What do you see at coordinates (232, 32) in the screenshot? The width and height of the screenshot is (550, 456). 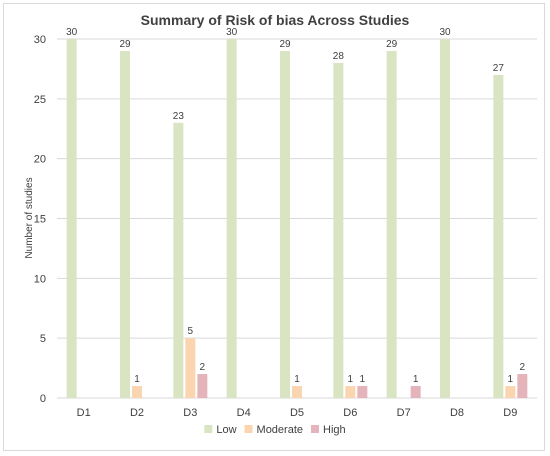 I see `data-label-low-d4: 30` at bounding box center [232, 32].